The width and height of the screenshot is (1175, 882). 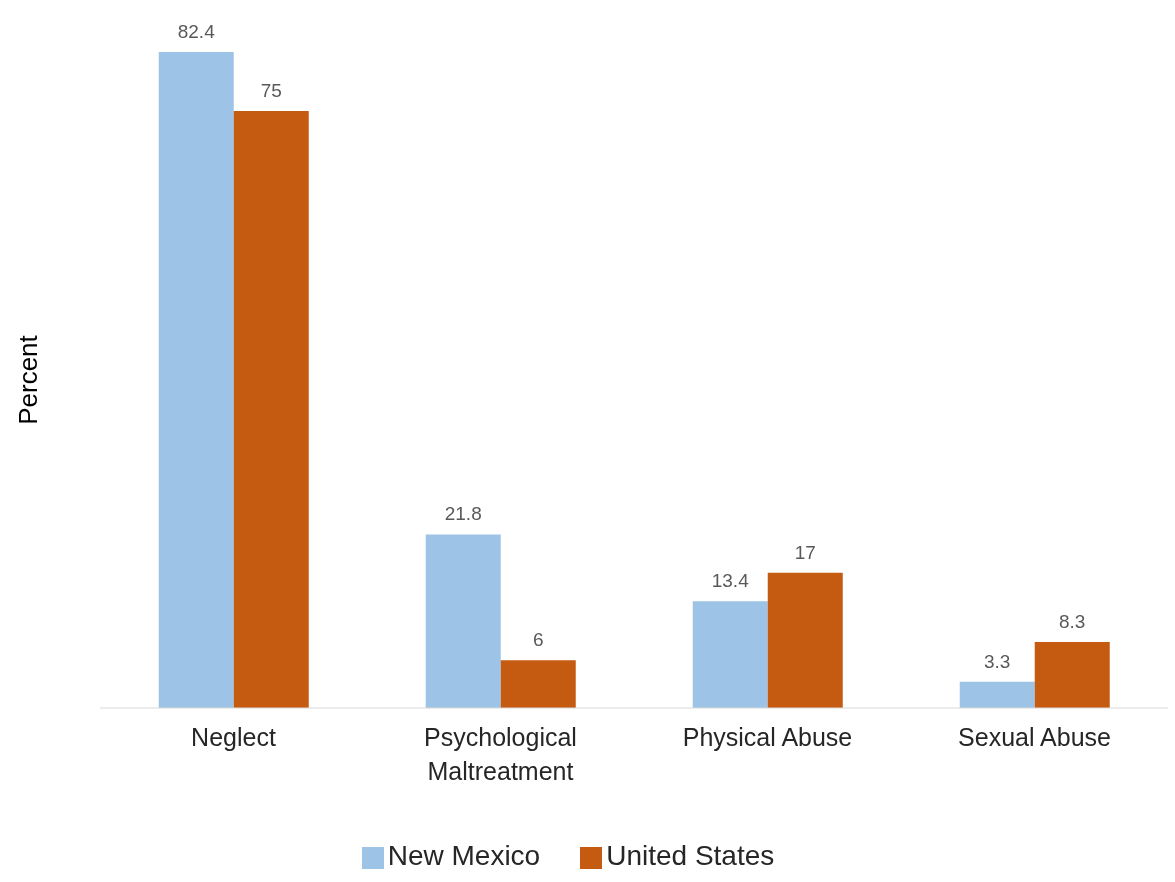 I want to click on data-label: 6, so click(x=538, y=640).